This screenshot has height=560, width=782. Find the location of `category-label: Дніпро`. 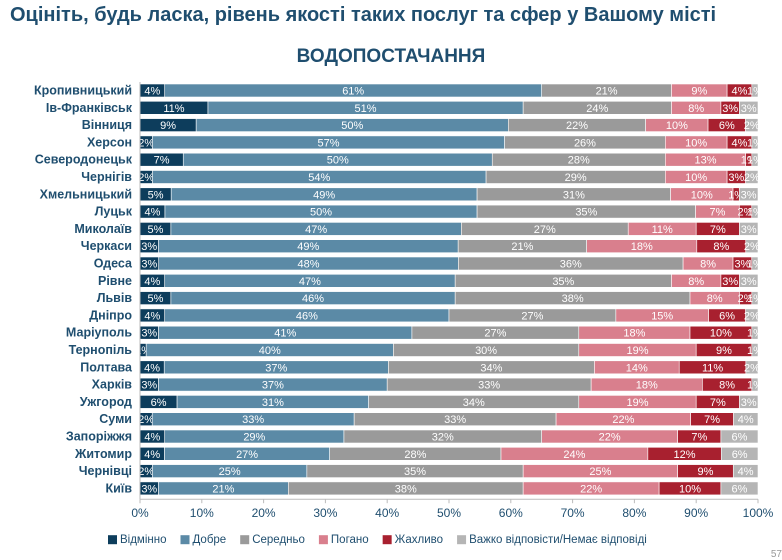

category-label: Дніпро is located at coordinates (110, 315).